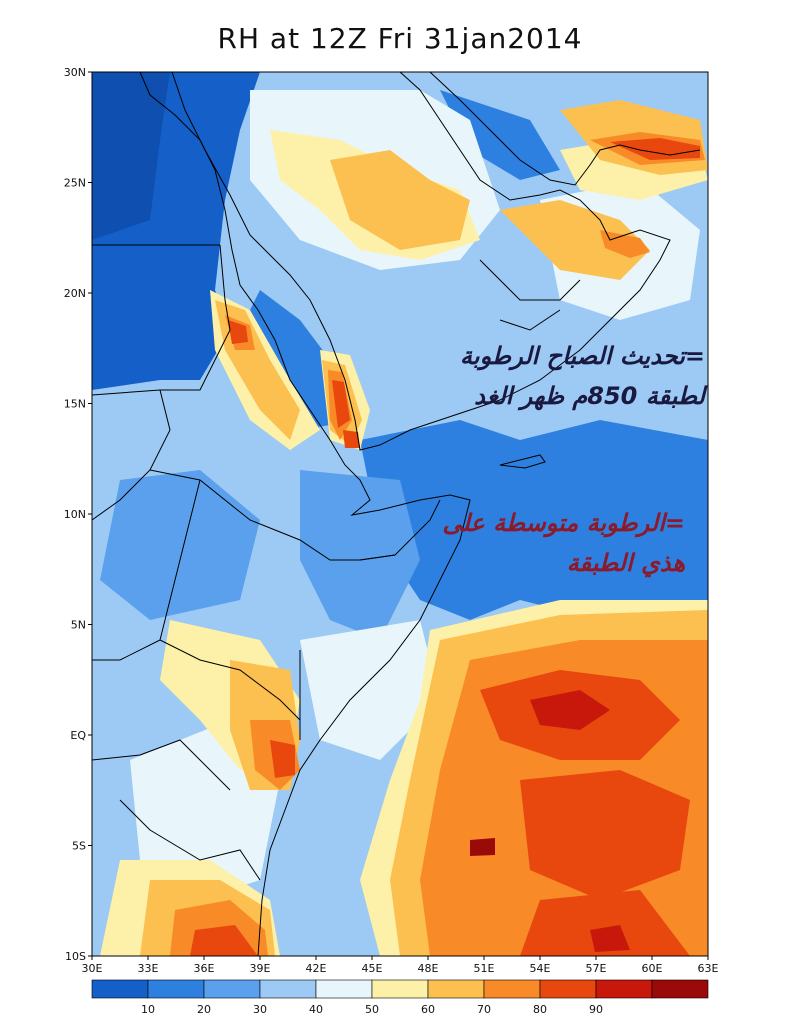  Describe the element at coordinates (260, 968) in the screenshot. I see `lon-tick-label: 39E` at that location.